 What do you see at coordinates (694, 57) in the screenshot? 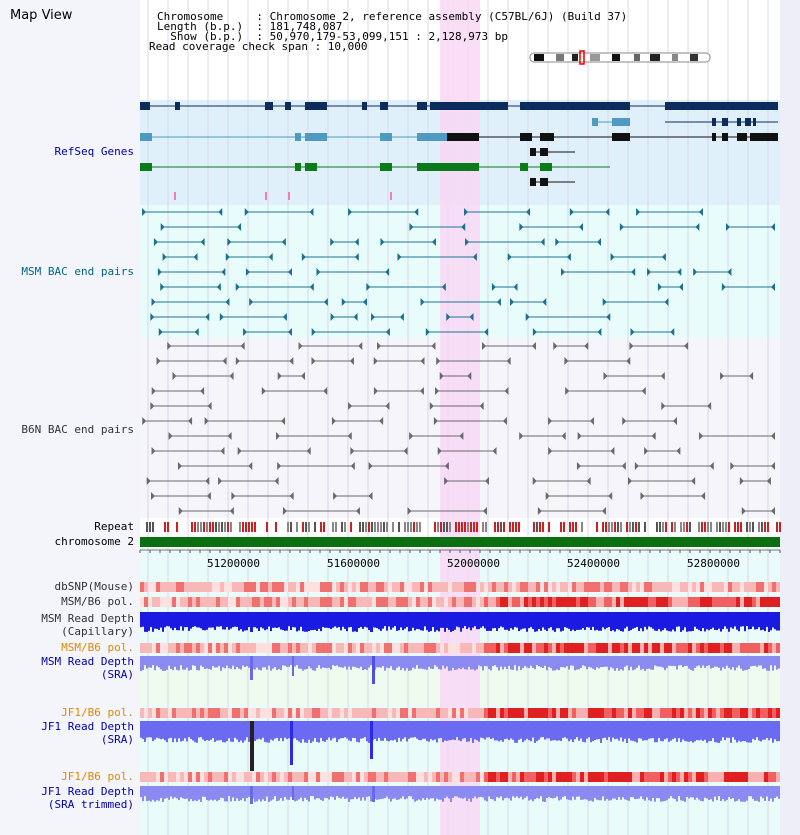
I see `ideogram-band` at bounding box center [694, 57].